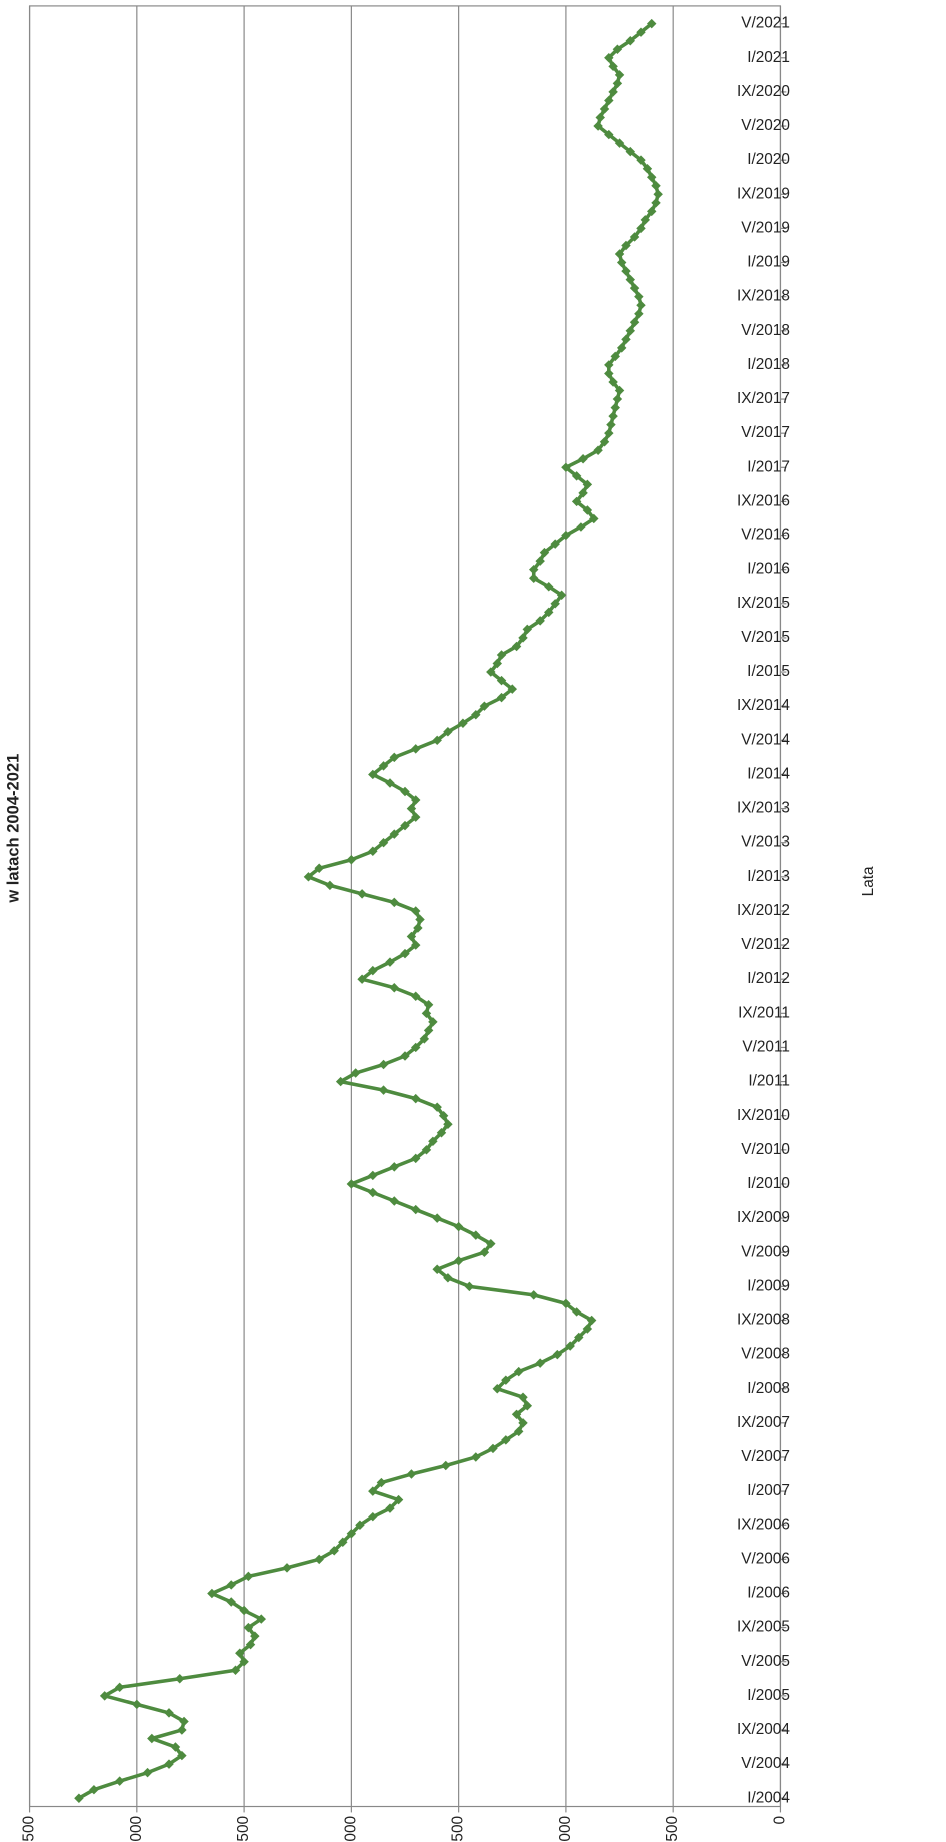 Image resolution: width=946 pixels, height=1842 pixels. Describe the element at coordinates (763, 91) in the screenshot. I see `x-tick-label: IX/2020` at that location.